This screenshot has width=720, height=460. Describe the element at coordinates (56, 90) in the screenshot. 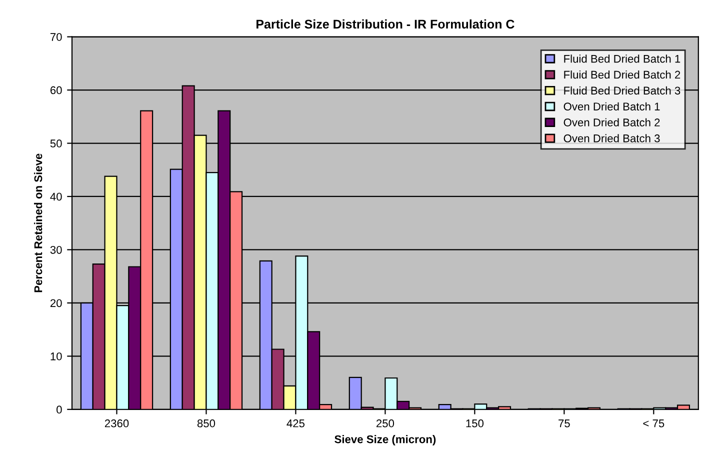

I see `y-tick-label: 60` at that location.